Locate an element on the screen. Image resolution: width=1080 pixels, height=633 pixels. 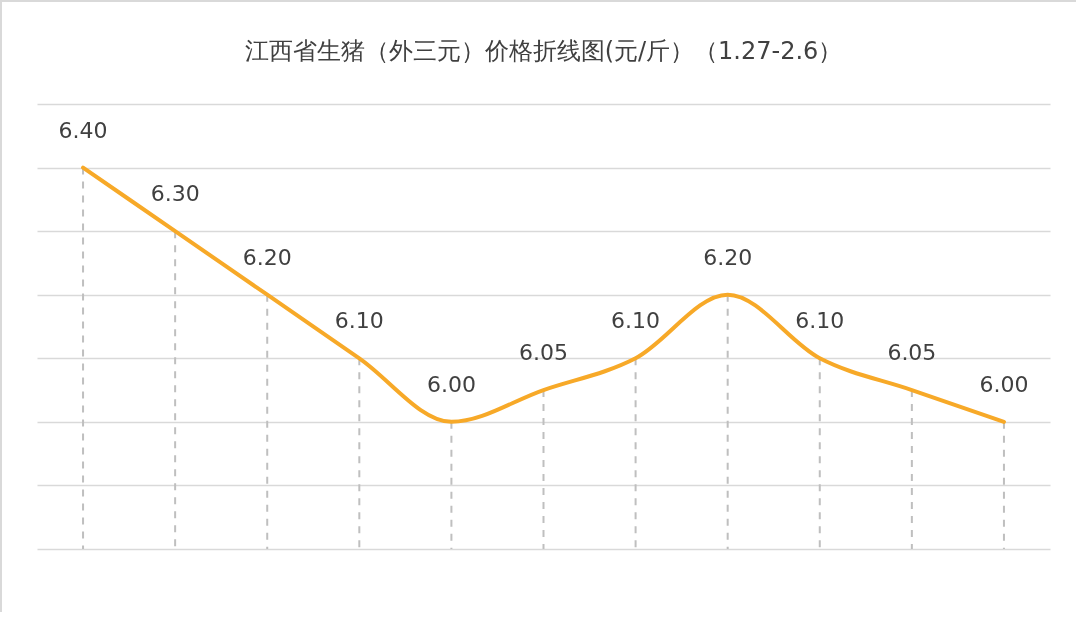
data-label: 6.40 is located at coordinates (83, 130).